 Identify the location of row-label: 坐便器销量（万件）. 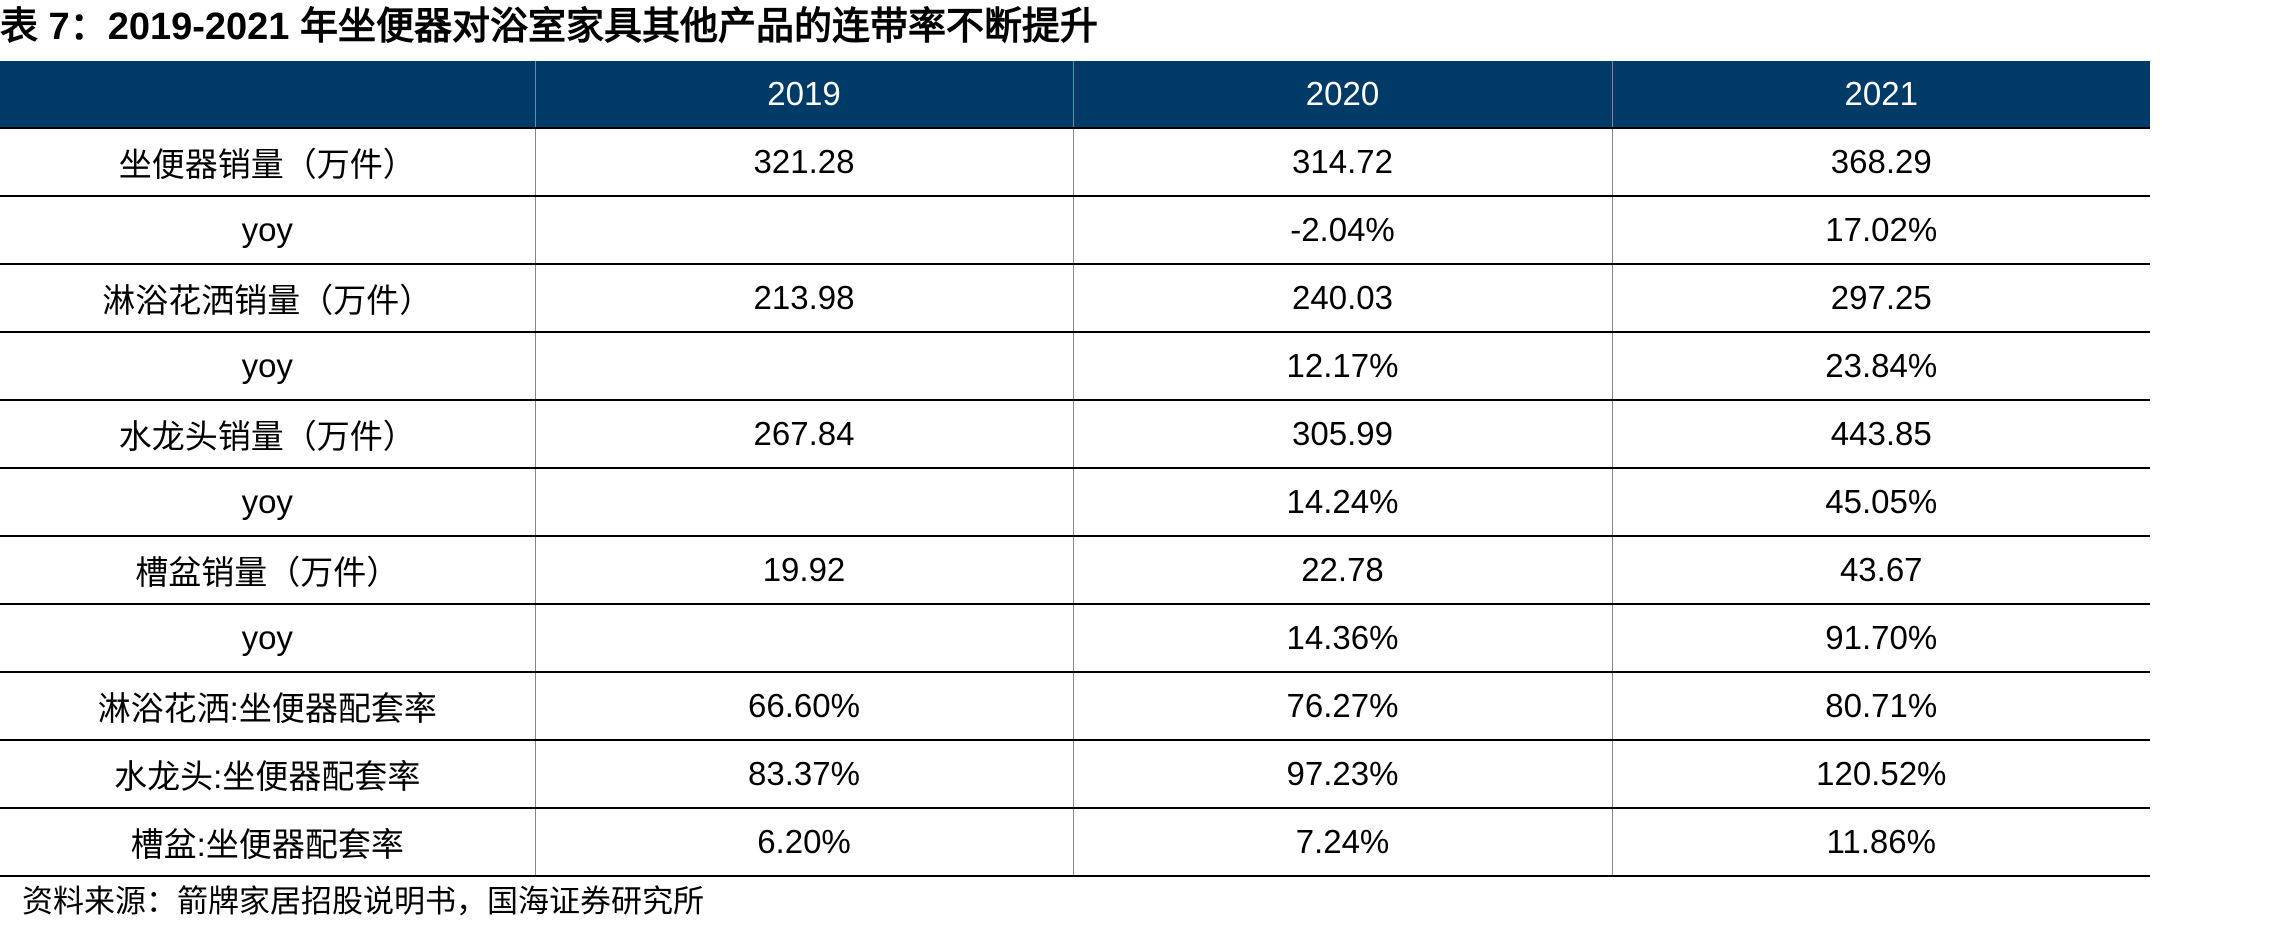
(267, 162).